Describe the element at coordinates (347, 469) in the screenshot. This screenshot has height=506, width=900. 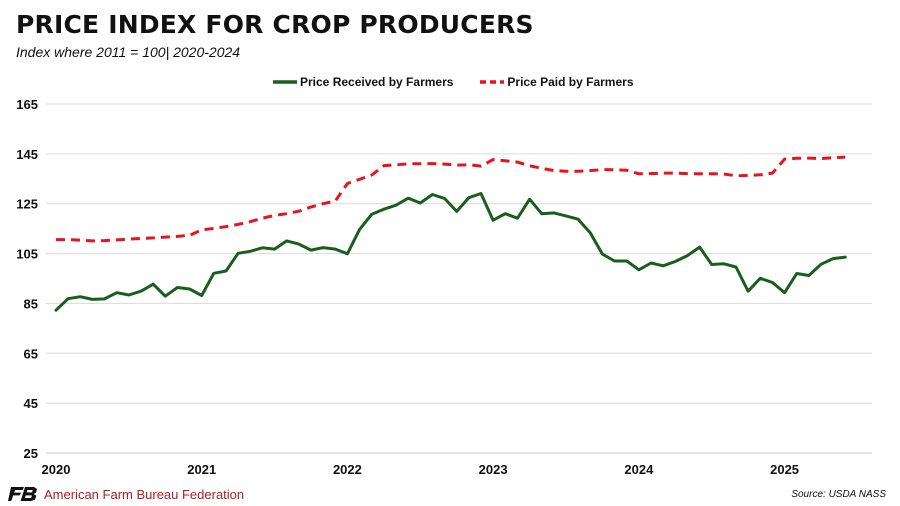
I see `x-tick-label: 2022` at that location.